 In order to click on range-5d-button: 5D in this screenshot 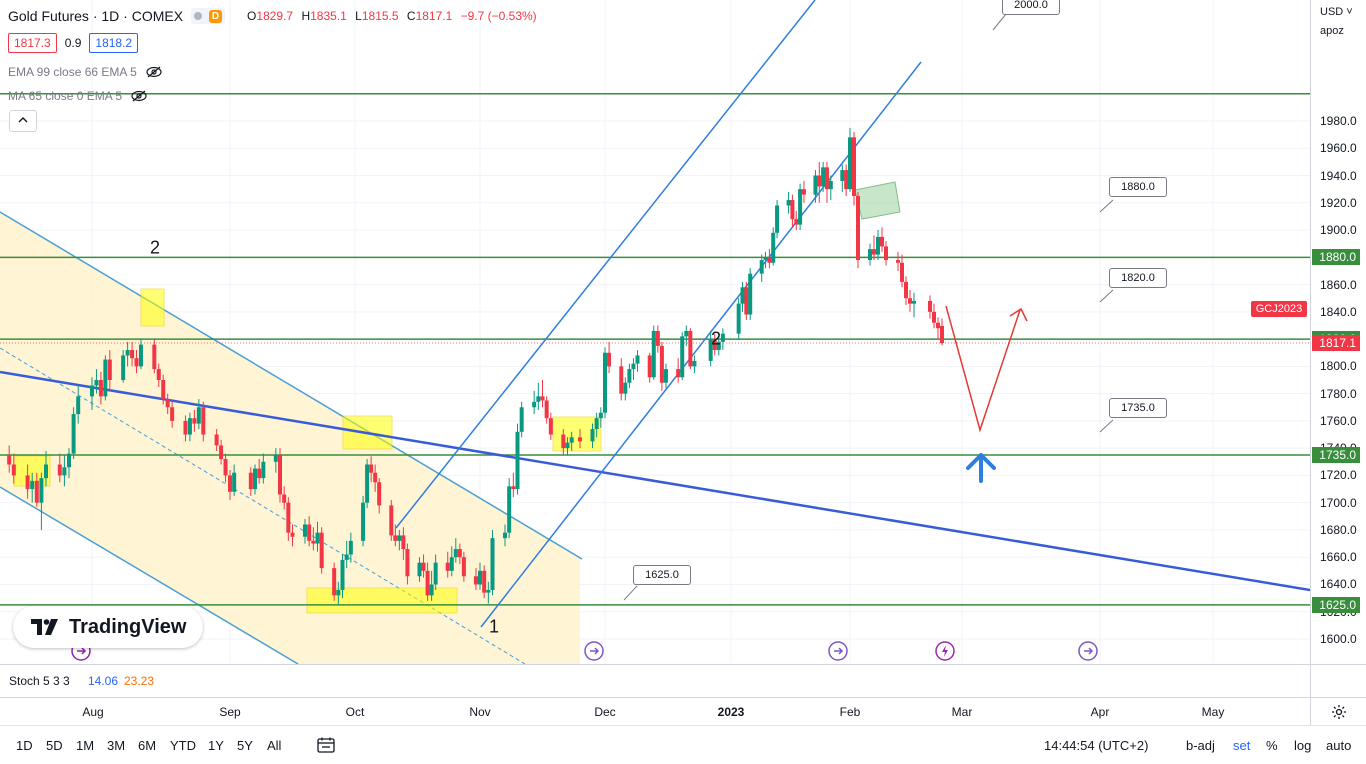, I will do `click(54, 745)`.